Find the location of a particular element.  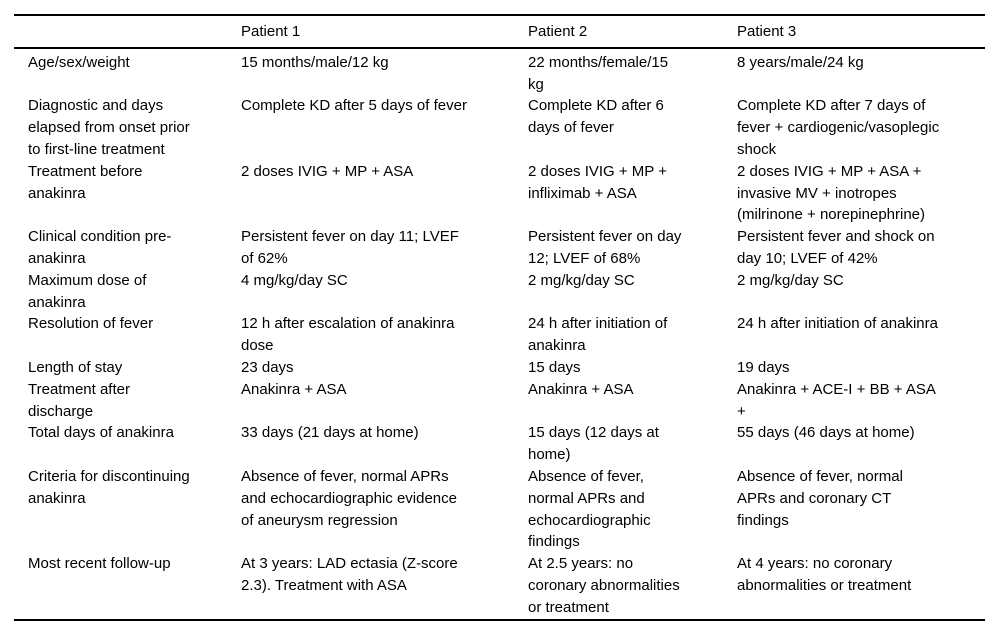

patient2-cell: 22 months/female/15 kg is located at coordinates (598, 73).